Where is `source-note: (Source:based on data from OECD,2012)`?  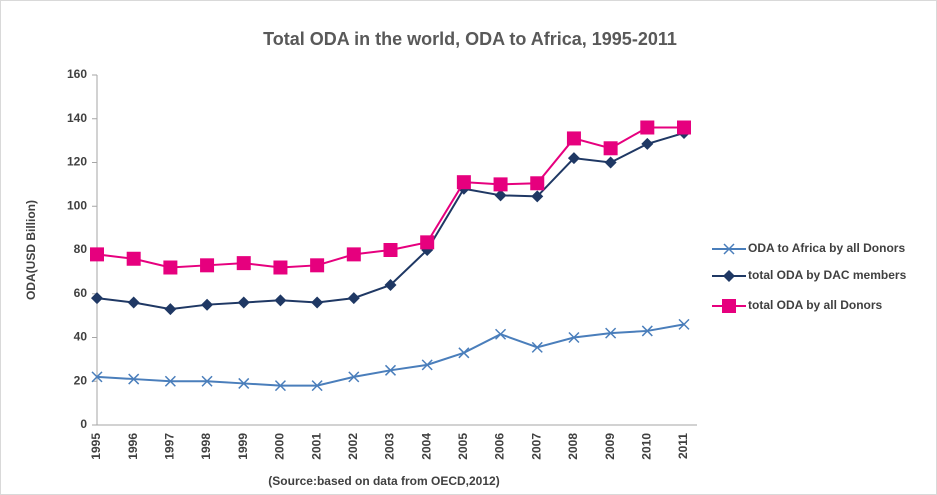 source-note: (Source:based on data from OECD,2012) is located at coordinates (383, 481).